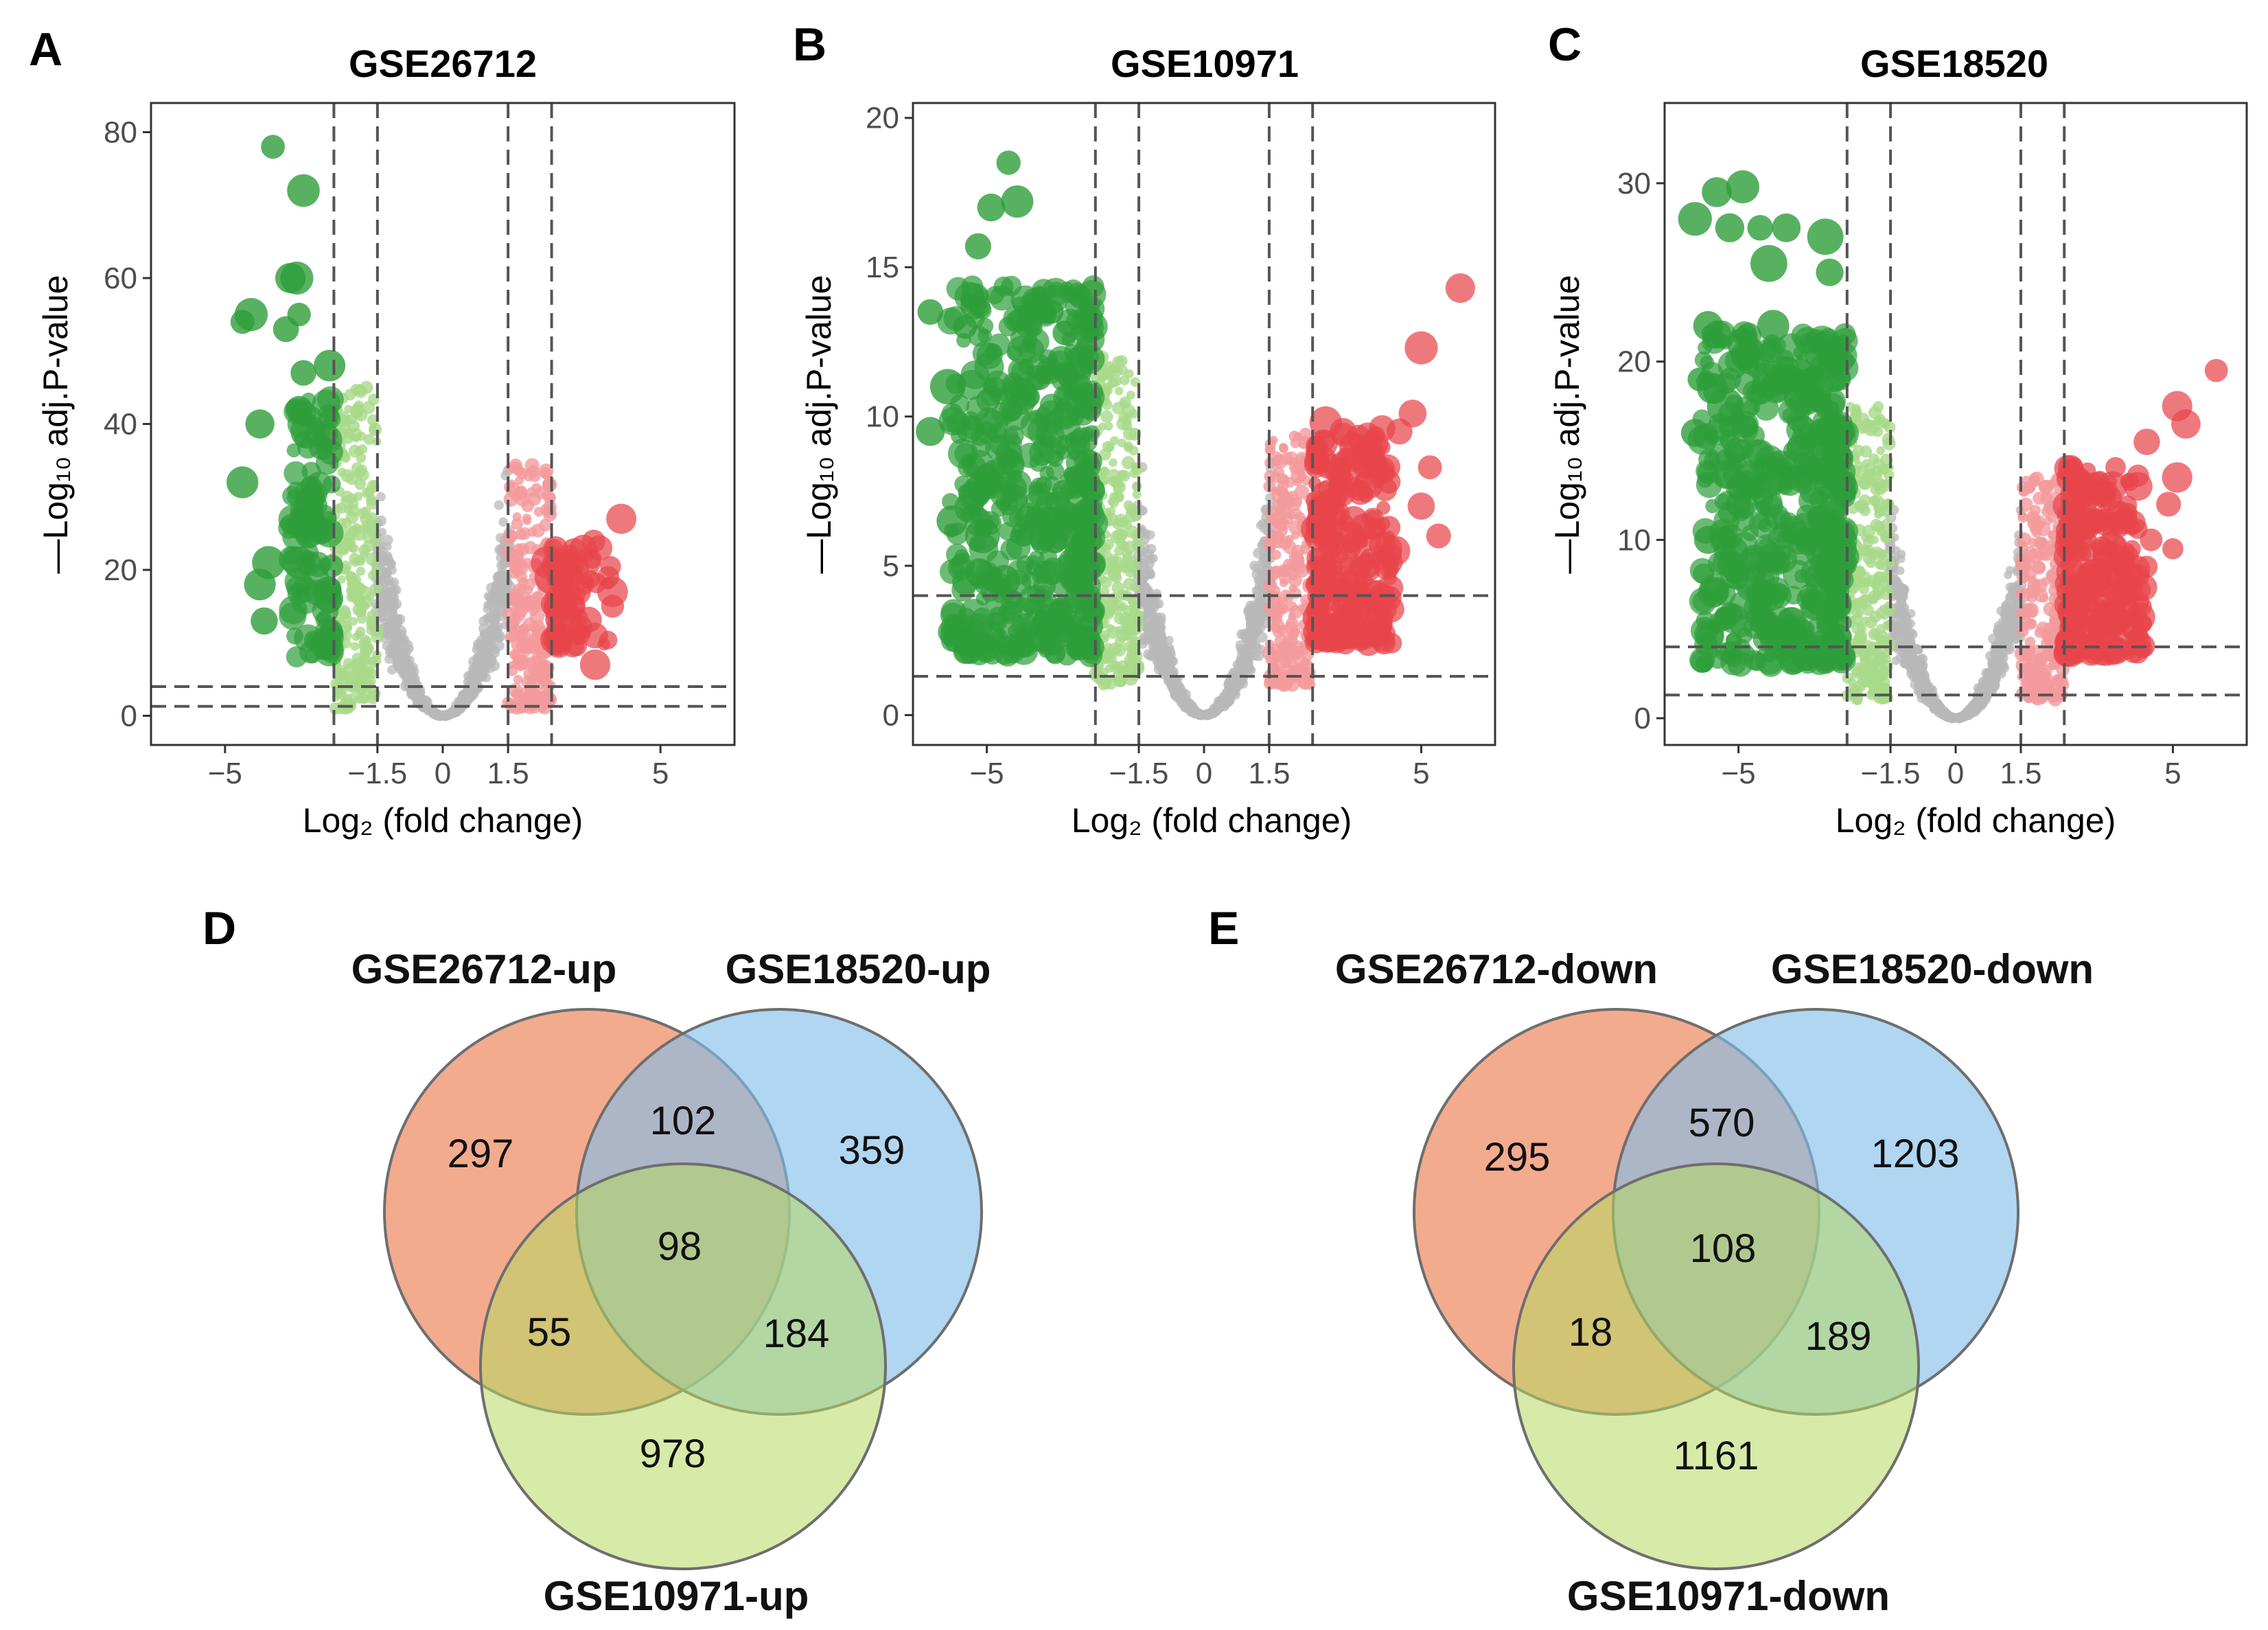 This screenshot has width=2268, height=1630. What do you see at coordinates (1205, 63) in the screenshot?
I see `volcano-title-b: GSE10971` at bounding box center [1205, 63].